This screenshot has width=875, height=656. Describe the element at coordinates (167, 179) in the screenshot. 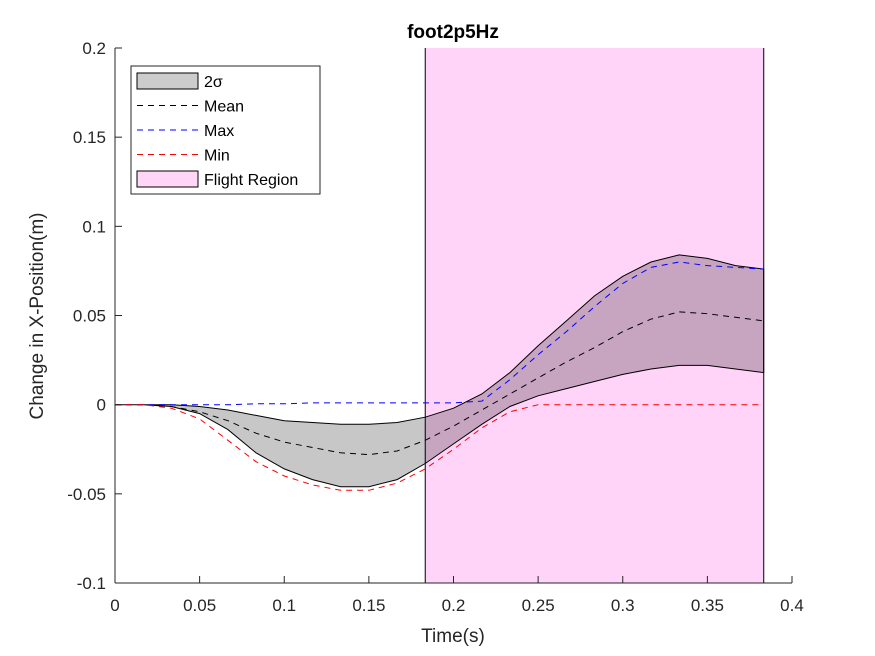

I see `legend-swatch-flight-region` at that location.